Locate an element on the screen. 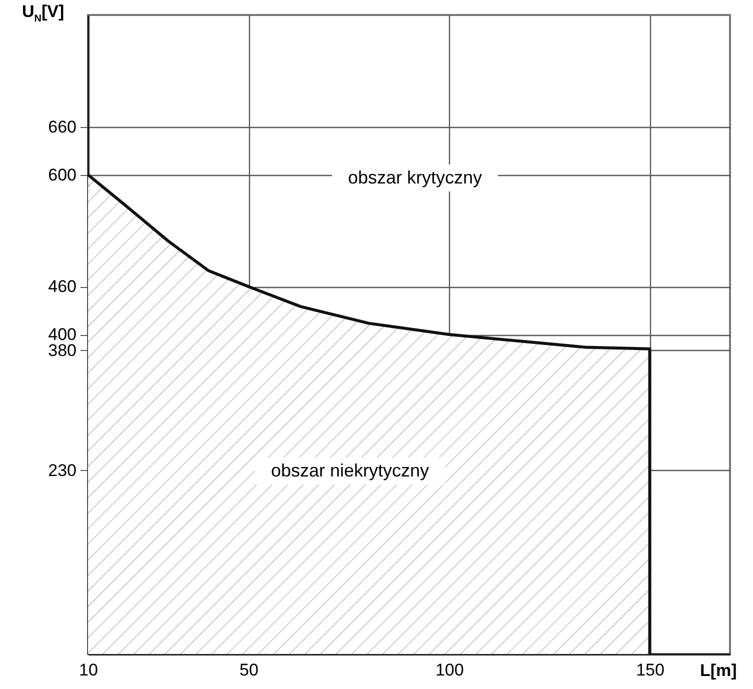 Image resolution: width=753 pixels, height=689 pixels. x-tick-label: 10 is located at coordinates (88, 670).